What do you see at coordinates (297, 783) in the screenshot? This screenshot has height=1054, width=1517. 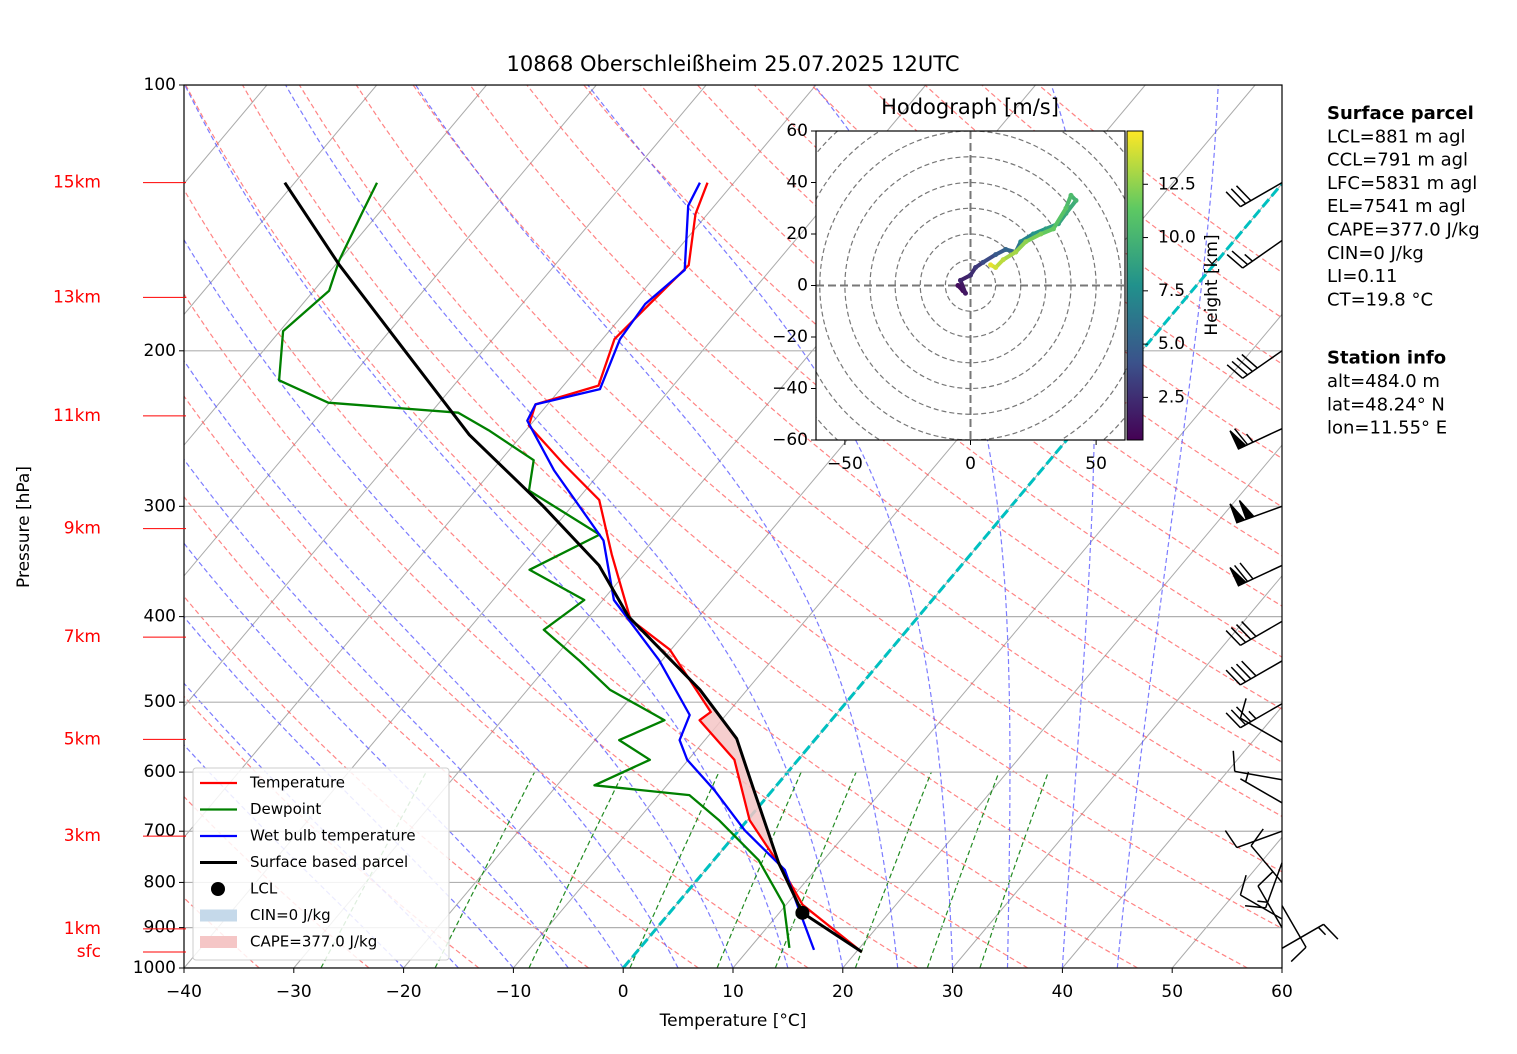 I see `legend-label: Temperature` at bounding box center [297, 783].